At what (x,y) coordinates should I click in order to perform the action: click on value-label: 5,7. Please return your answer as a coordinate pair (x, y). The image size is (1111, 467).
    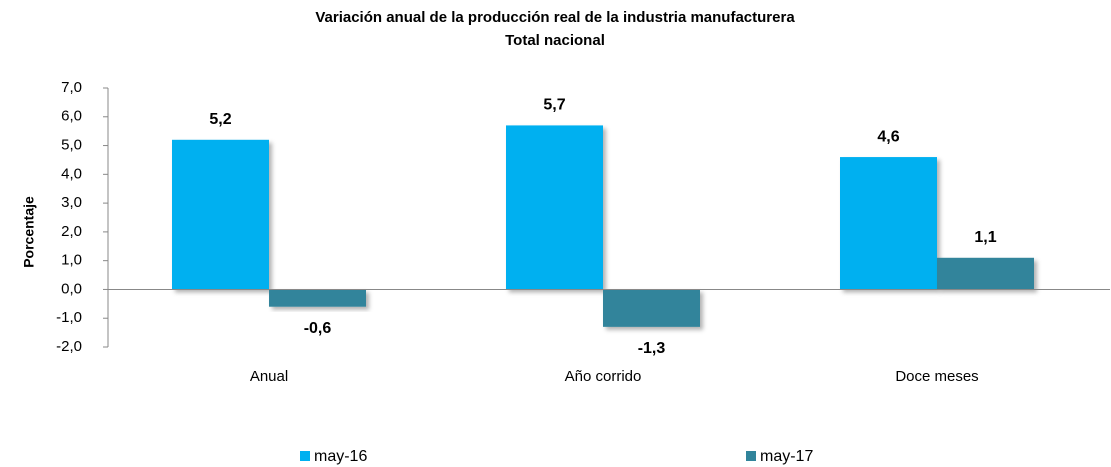
    Looking at the image, I should click on (554, 105).